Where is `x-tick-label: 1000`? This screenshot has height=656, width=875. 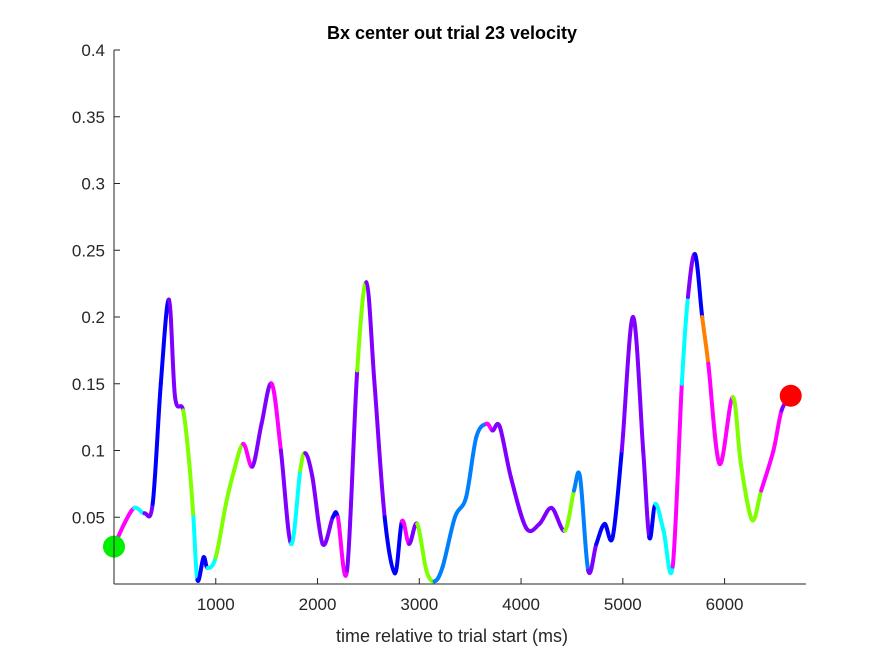
x-tick-label: 1000 is located at coordinates (216, 604).